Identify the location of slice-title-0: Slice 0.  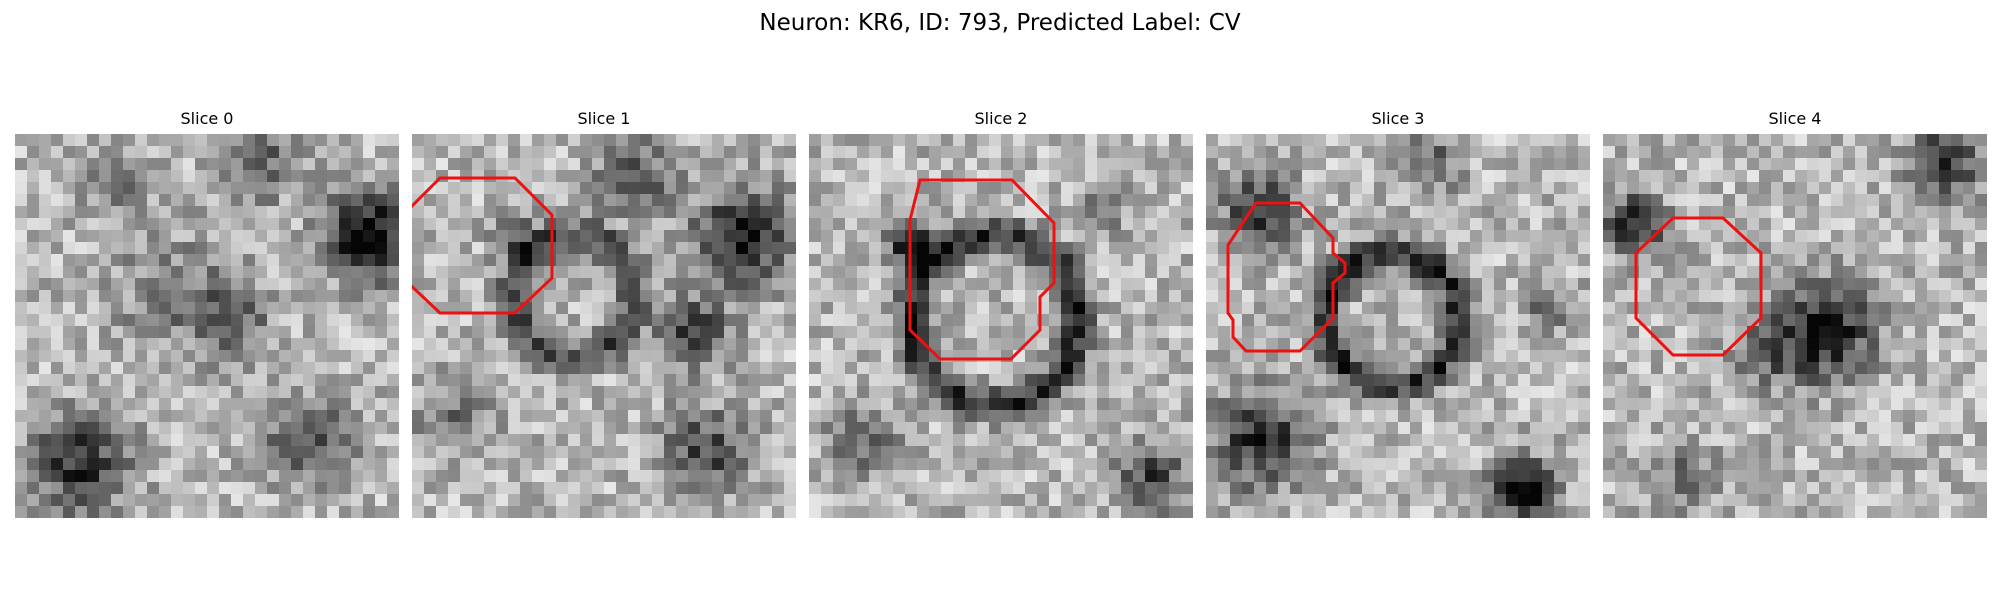
(207, 118).